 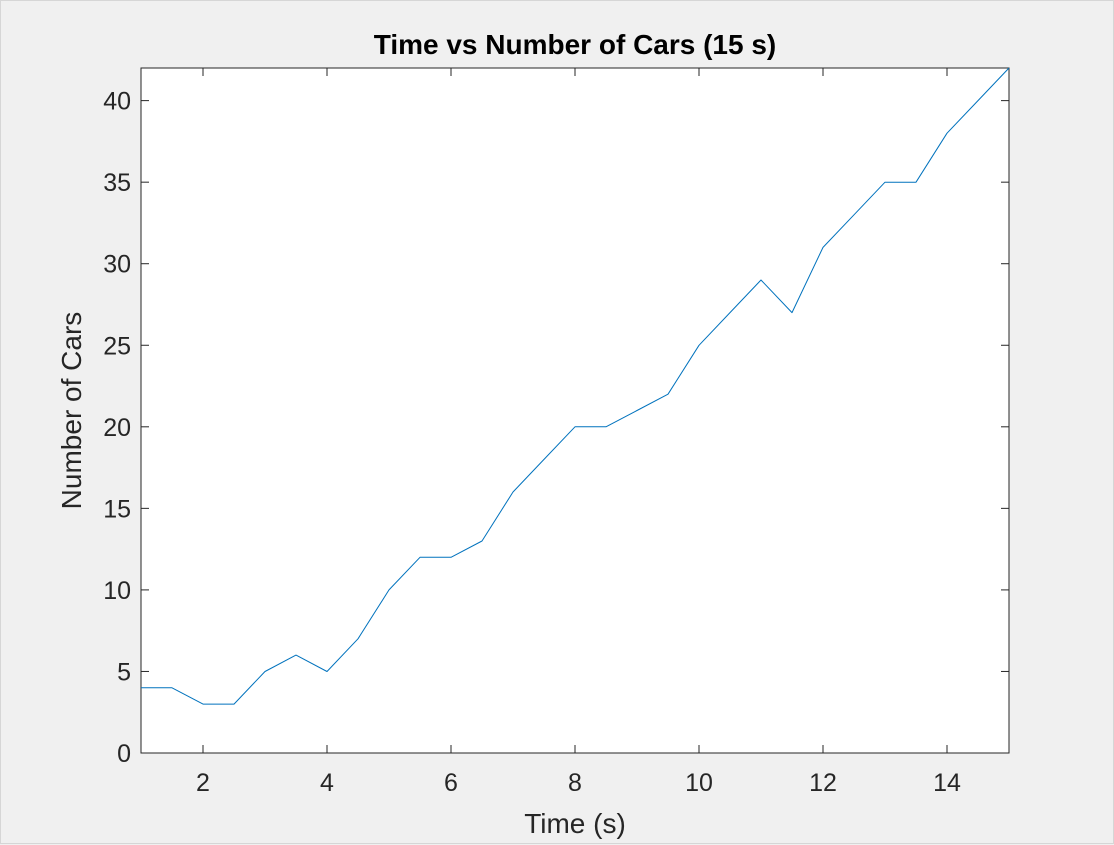 What do you see at coordinates (203, 783) in the screenshot?
I see `x-tick-label: 2` at bounding box center [203, 783].